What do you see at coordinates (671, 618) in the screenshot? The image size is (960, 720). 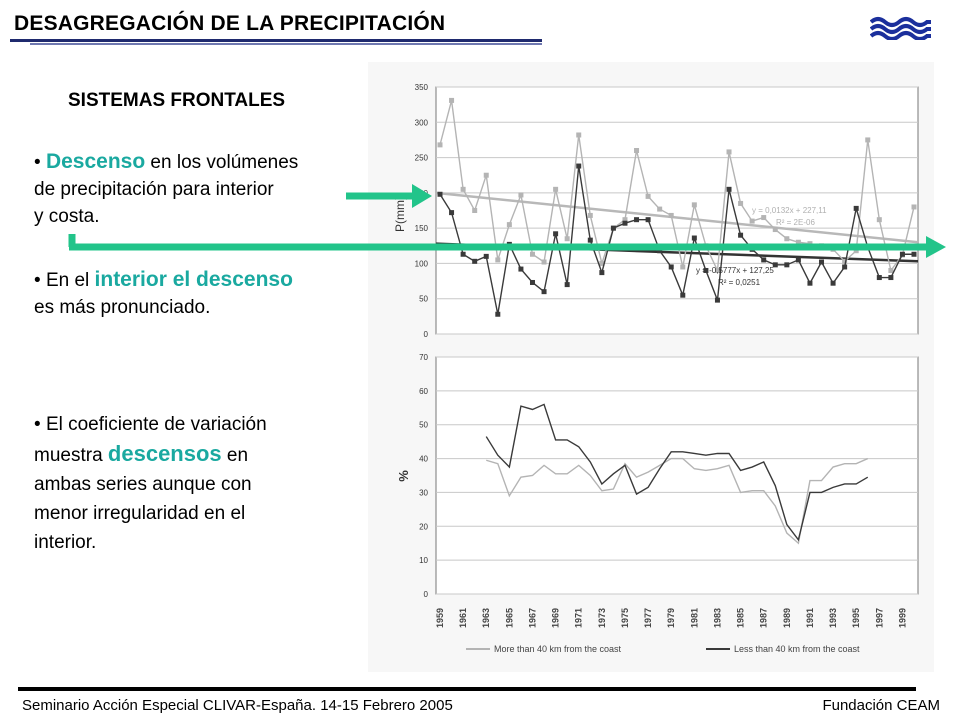 I see `x-tick-label: 1979` at bounding box center [671, 618].